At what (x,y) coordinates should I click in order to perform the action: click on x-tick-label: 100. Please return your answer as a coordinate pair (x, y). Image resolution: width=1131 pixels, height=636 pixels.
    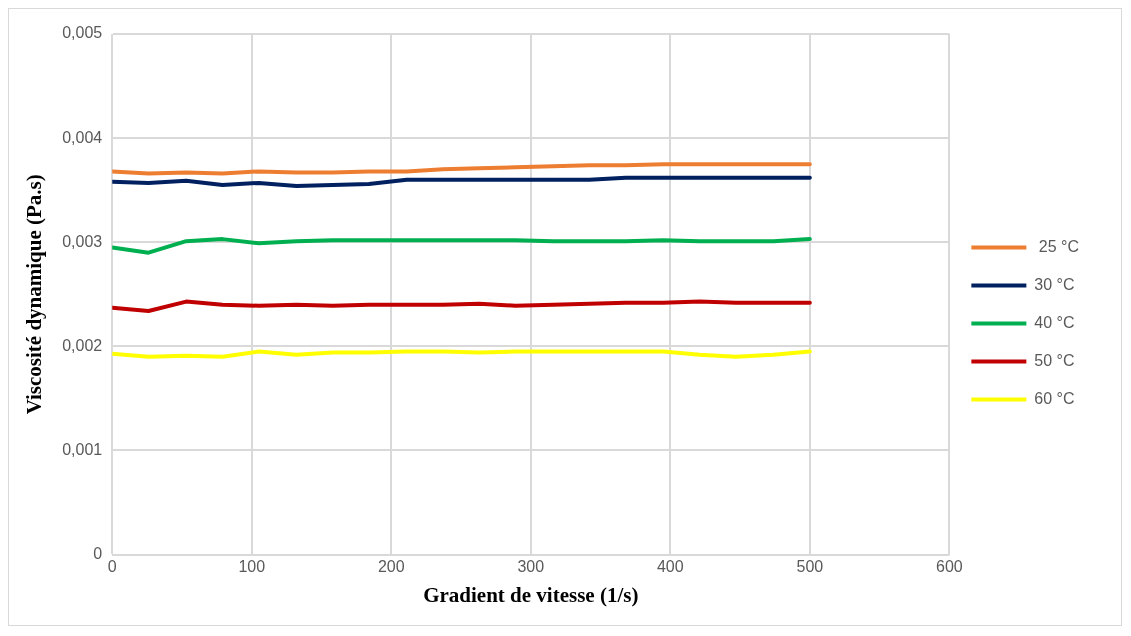
    Looking at the image, I should click on (252, 566).